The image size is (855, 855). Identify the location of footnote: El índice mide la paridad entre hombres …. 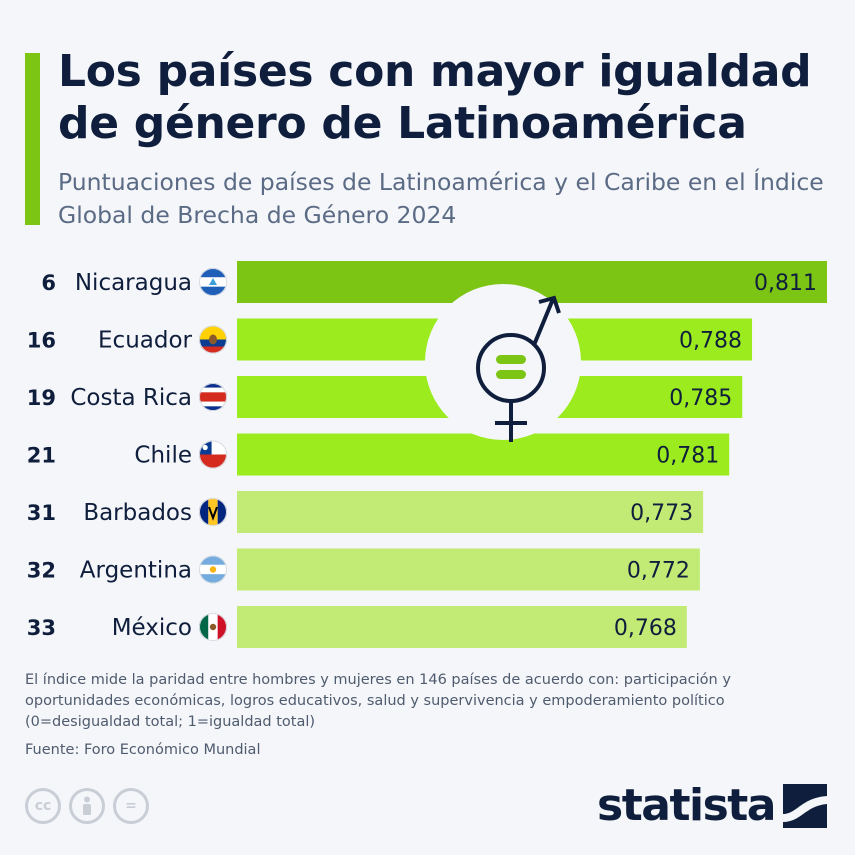
(378, 701).